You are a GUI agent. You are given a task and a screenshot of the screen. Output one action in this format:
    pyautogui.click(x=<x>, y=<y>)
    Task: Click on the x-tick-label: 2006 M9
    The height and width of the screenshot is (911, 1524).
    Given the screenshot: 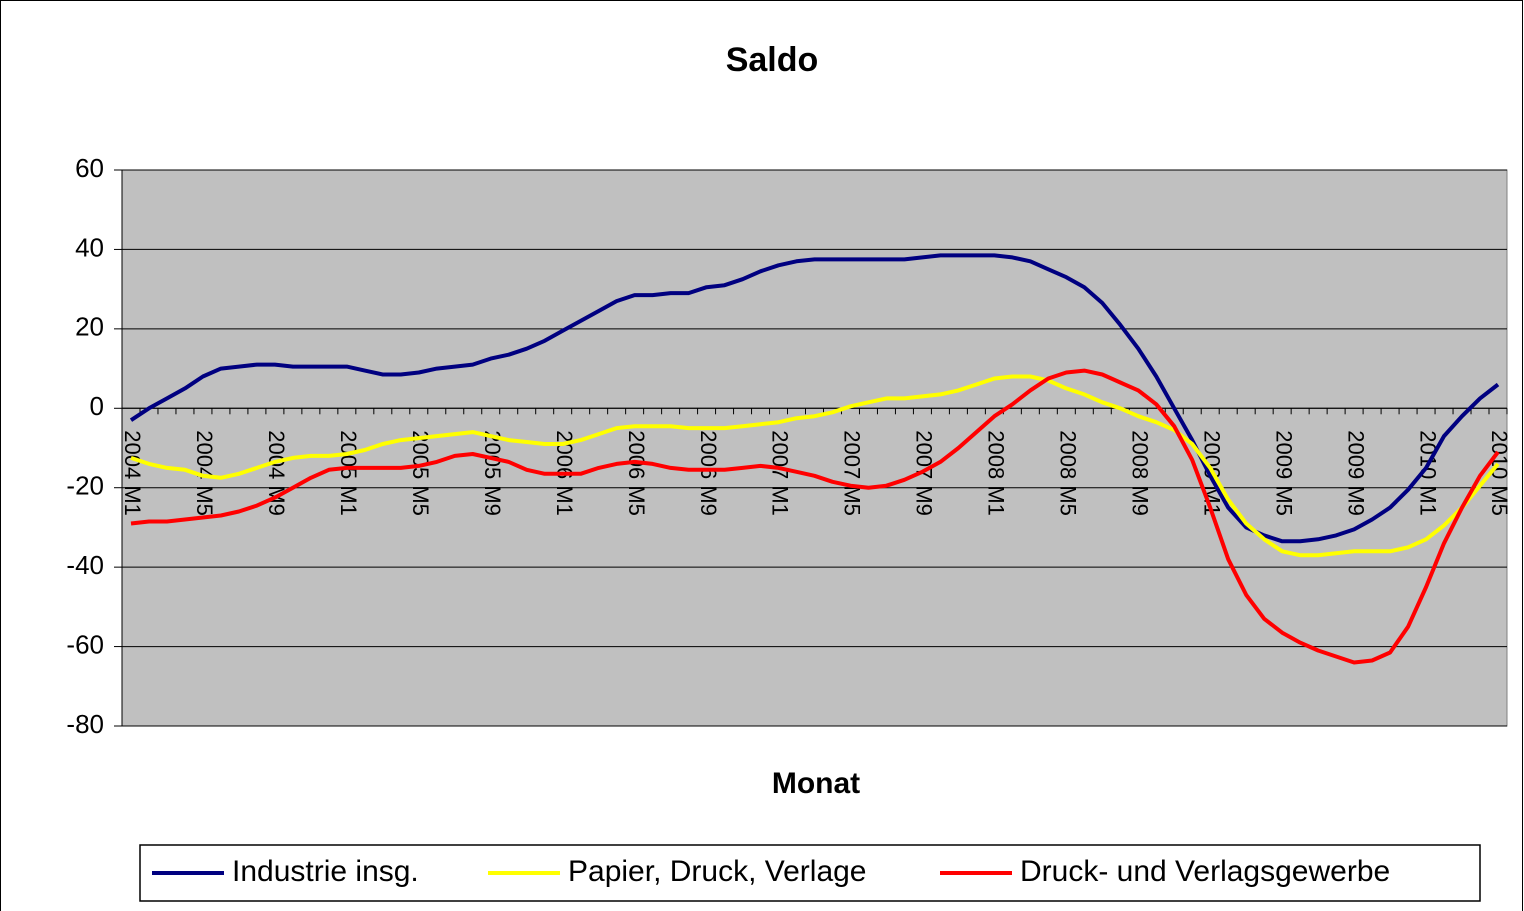 What is the action you would take?
    pyautogui.click(x=708, y=473)
    